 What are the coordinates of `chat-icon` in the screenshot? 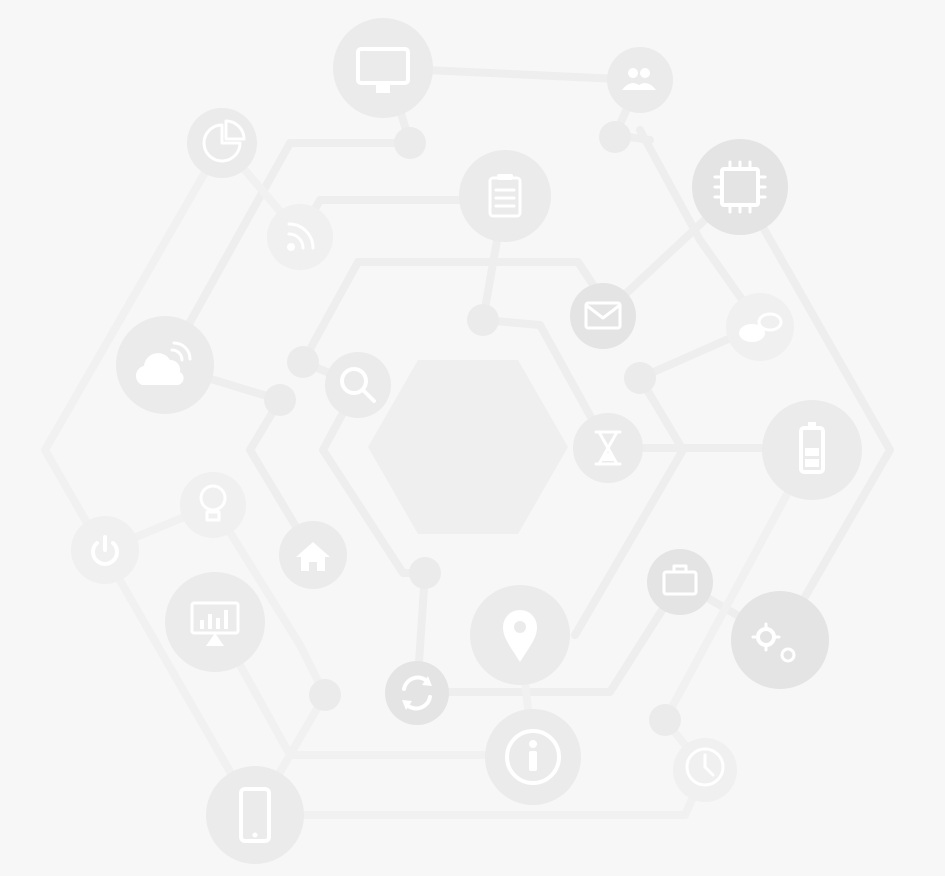 It's located at (760, 327).